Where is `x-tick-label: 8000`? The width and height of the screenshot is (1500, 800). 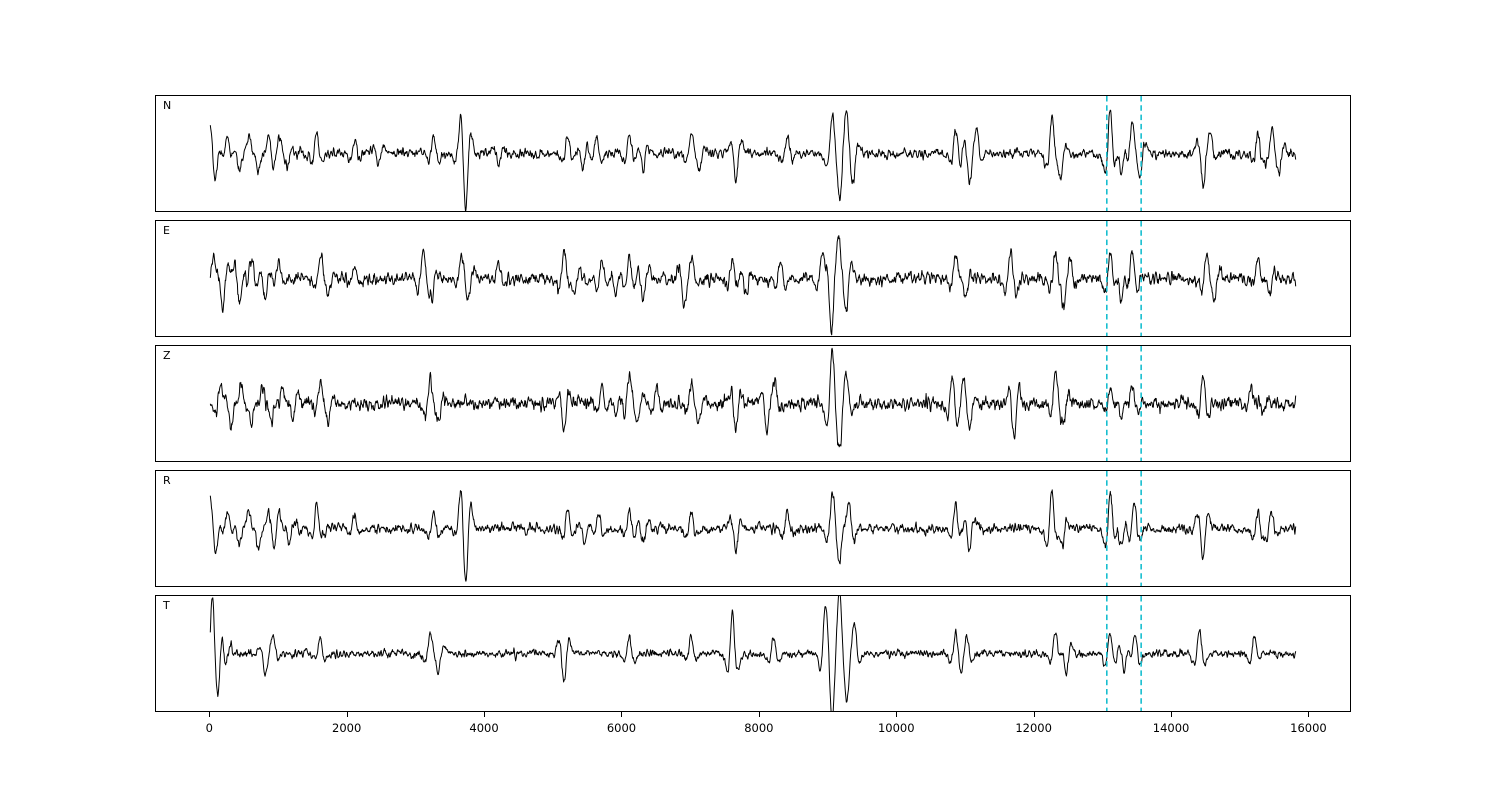 x-tick-label: 8000 is located at coordinates (759, 728).